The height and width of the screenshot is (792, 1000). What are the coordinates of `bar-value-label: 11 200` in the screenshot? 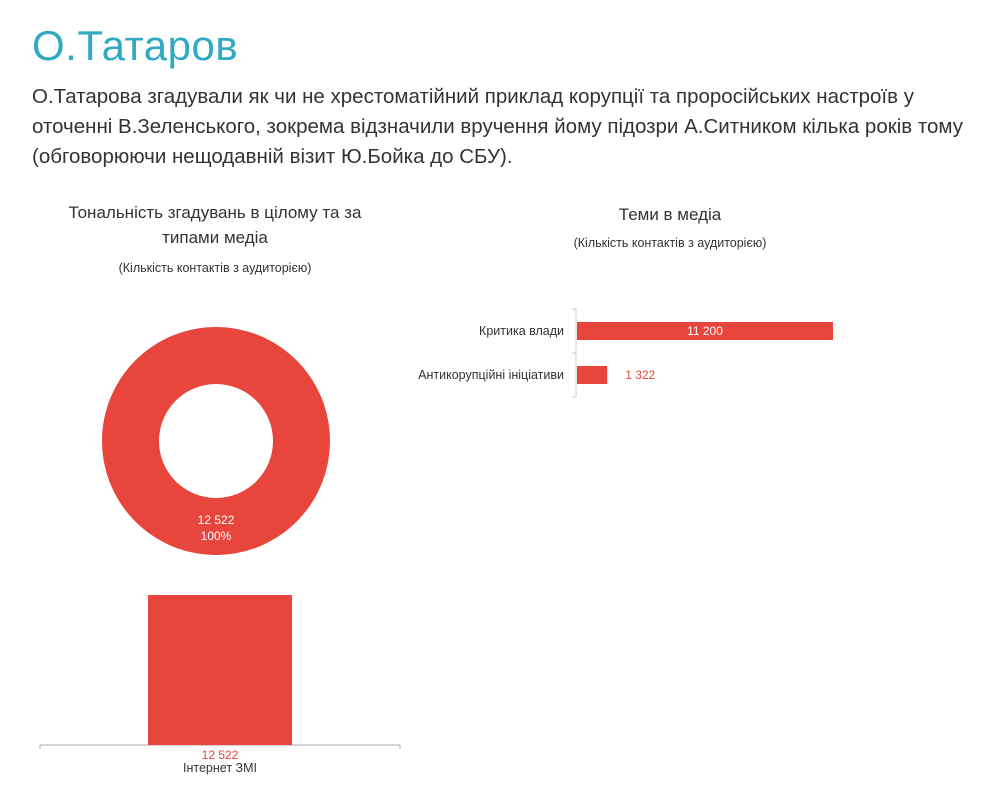 It's located at (705, 331).